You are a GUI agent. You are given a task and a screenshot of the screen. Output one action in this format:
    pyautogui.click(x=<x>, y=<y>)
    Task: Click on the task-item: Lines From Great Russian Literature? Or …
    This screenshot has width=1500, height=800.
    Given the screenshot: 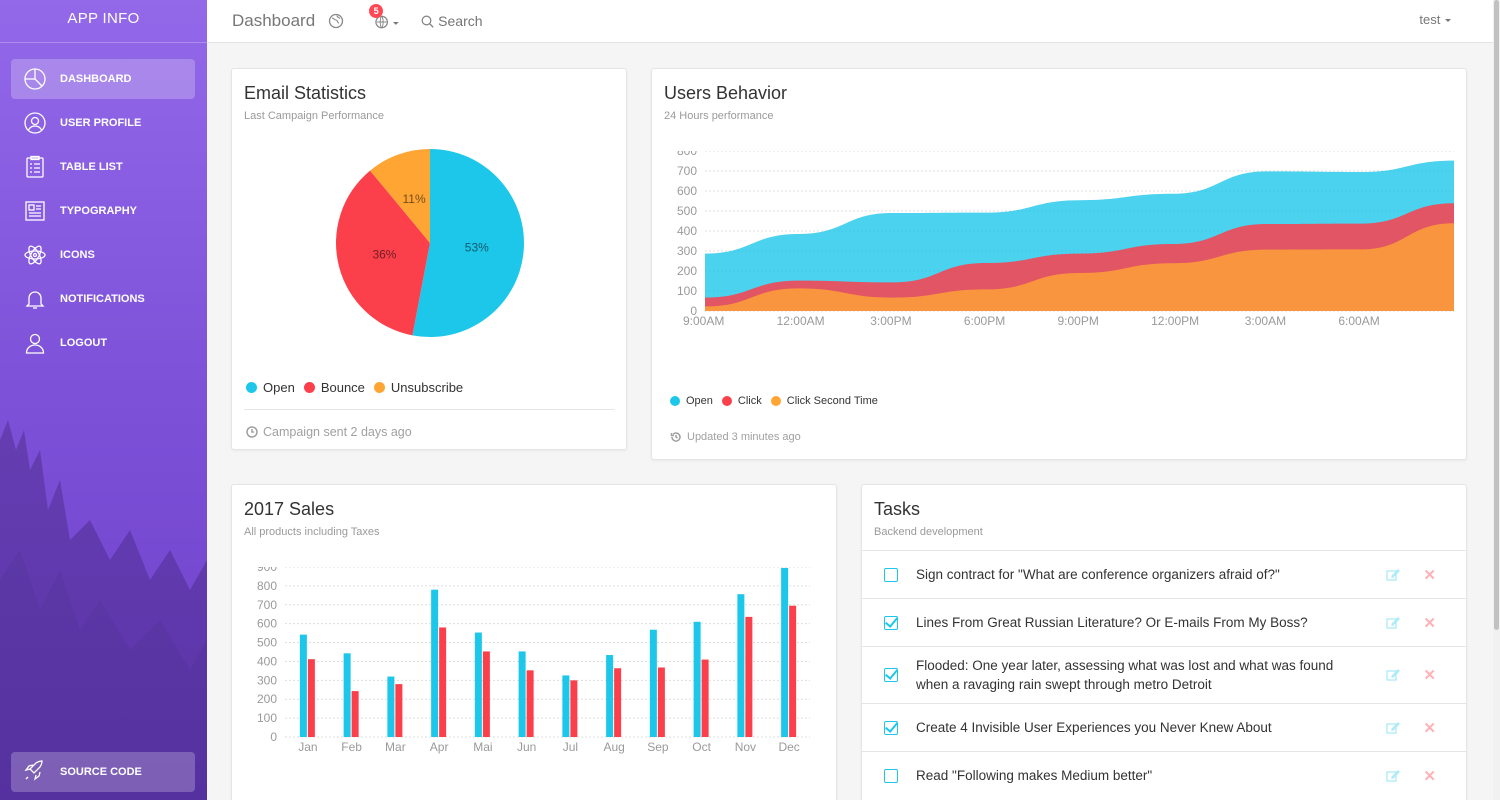 What is the action you would take?
    pyautogui.click(x=1164, y=622)
    